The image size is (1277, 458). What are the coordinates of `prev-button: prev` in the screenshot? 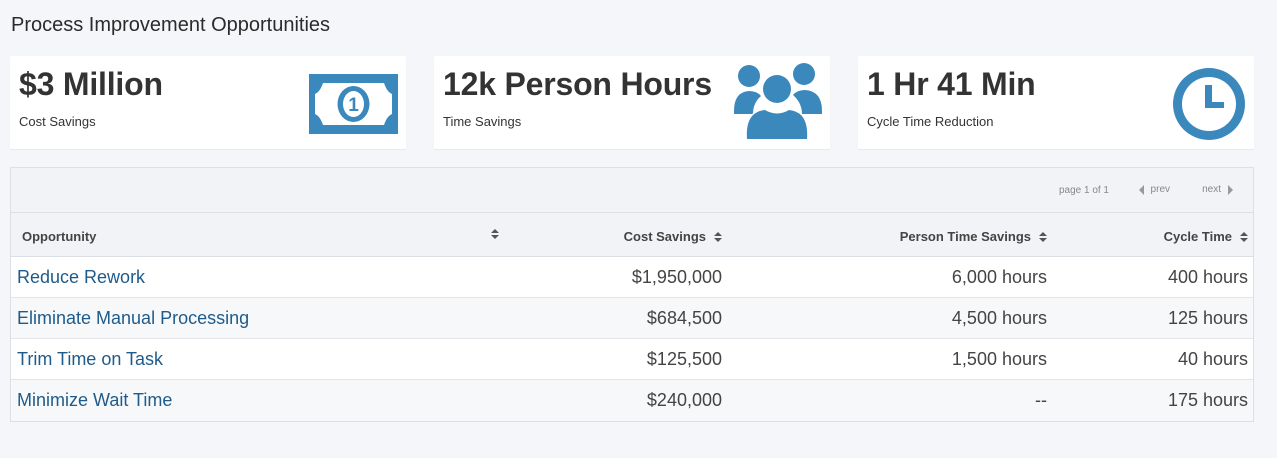 It's located at (1154, 189).